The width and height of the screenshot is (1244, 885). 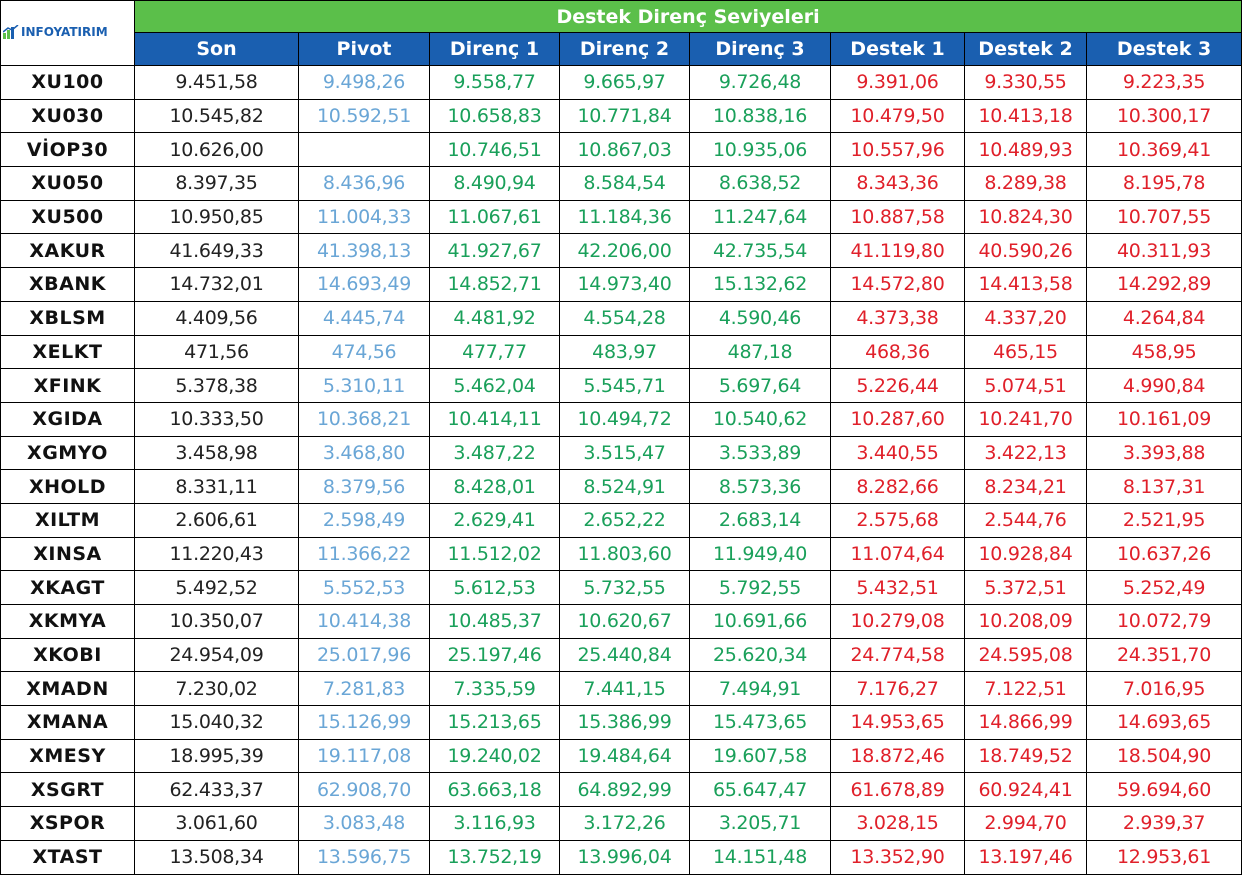 I want to click on value-cell: 3.116,93, so click(x=494, y=823).